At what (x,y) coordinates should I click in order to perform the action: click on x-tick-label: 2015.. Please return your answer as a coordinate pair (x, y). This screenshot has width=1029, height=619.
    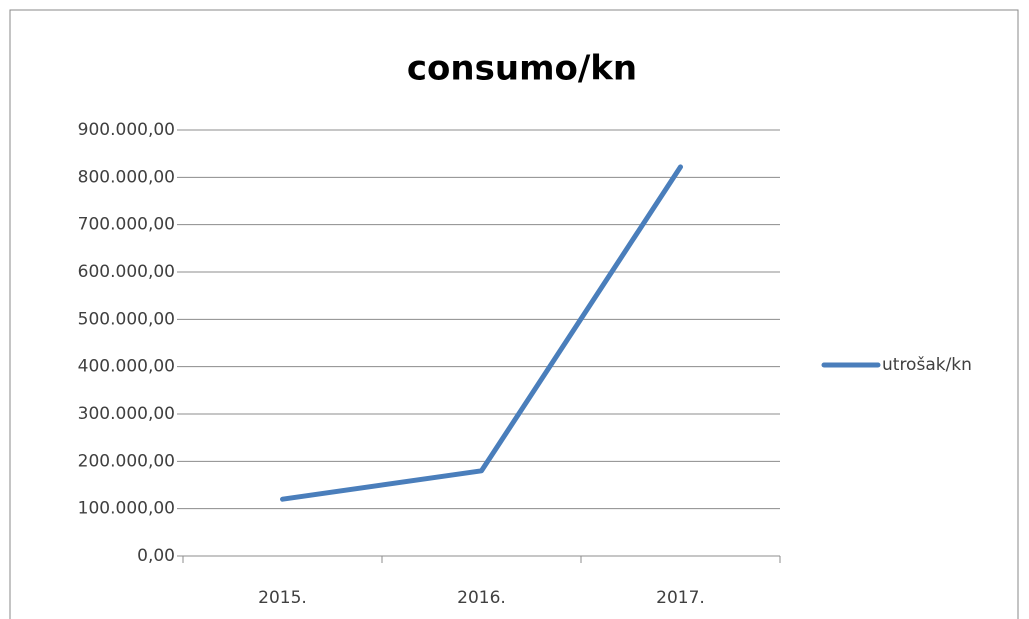
    Looking at the image, I should click on (282, 598).